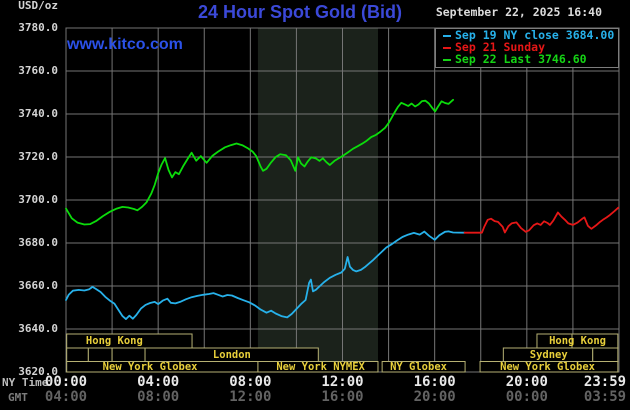  What do you see at coordinates (265, 275) in the screenshot?
I see `price-line-sep-19-ny-close` at bounding box center [265, 275].